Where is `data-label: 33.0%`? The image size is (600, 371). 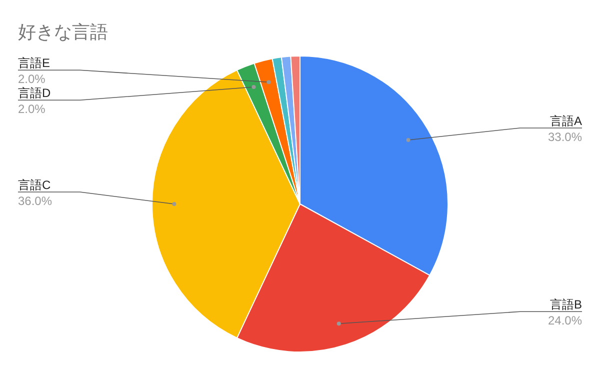 data-label: 33.0% is located at coordinates (565, 137).